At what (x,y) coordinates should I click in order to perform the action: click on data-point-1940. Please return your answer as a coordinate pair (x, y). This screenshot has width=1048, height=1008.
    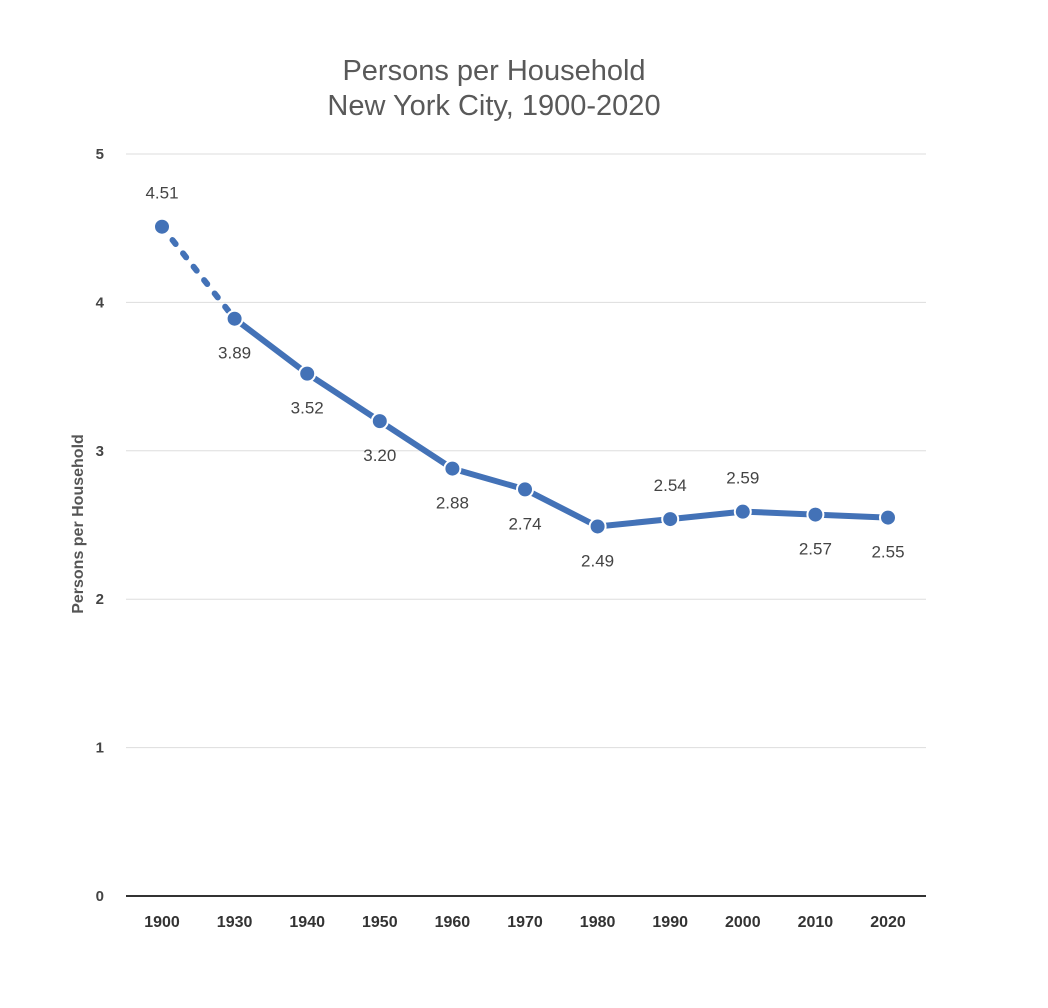
    Looking at the image, I should click on (307, 373).